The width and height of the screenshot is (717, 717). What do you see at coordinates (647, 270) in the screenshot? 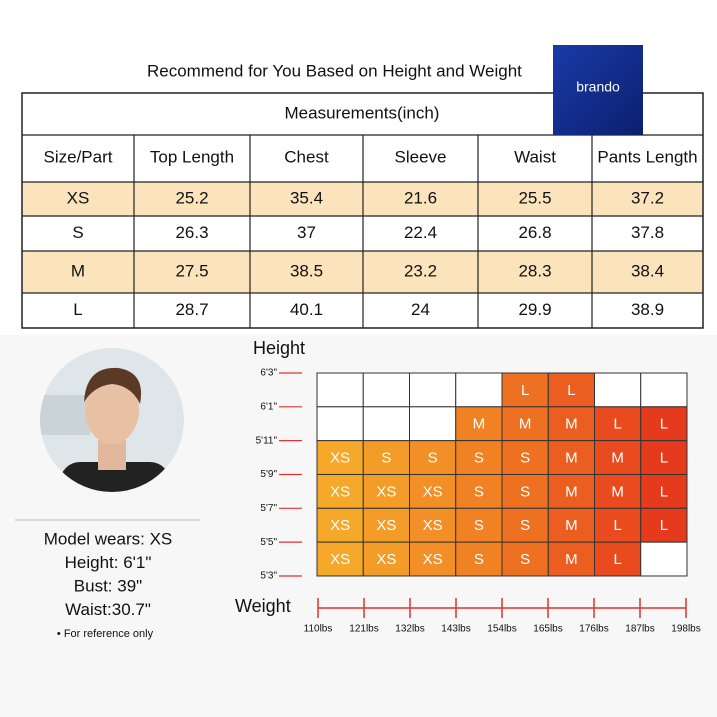
I see `table-cell: 38.4` at bounding box center [647, 270].